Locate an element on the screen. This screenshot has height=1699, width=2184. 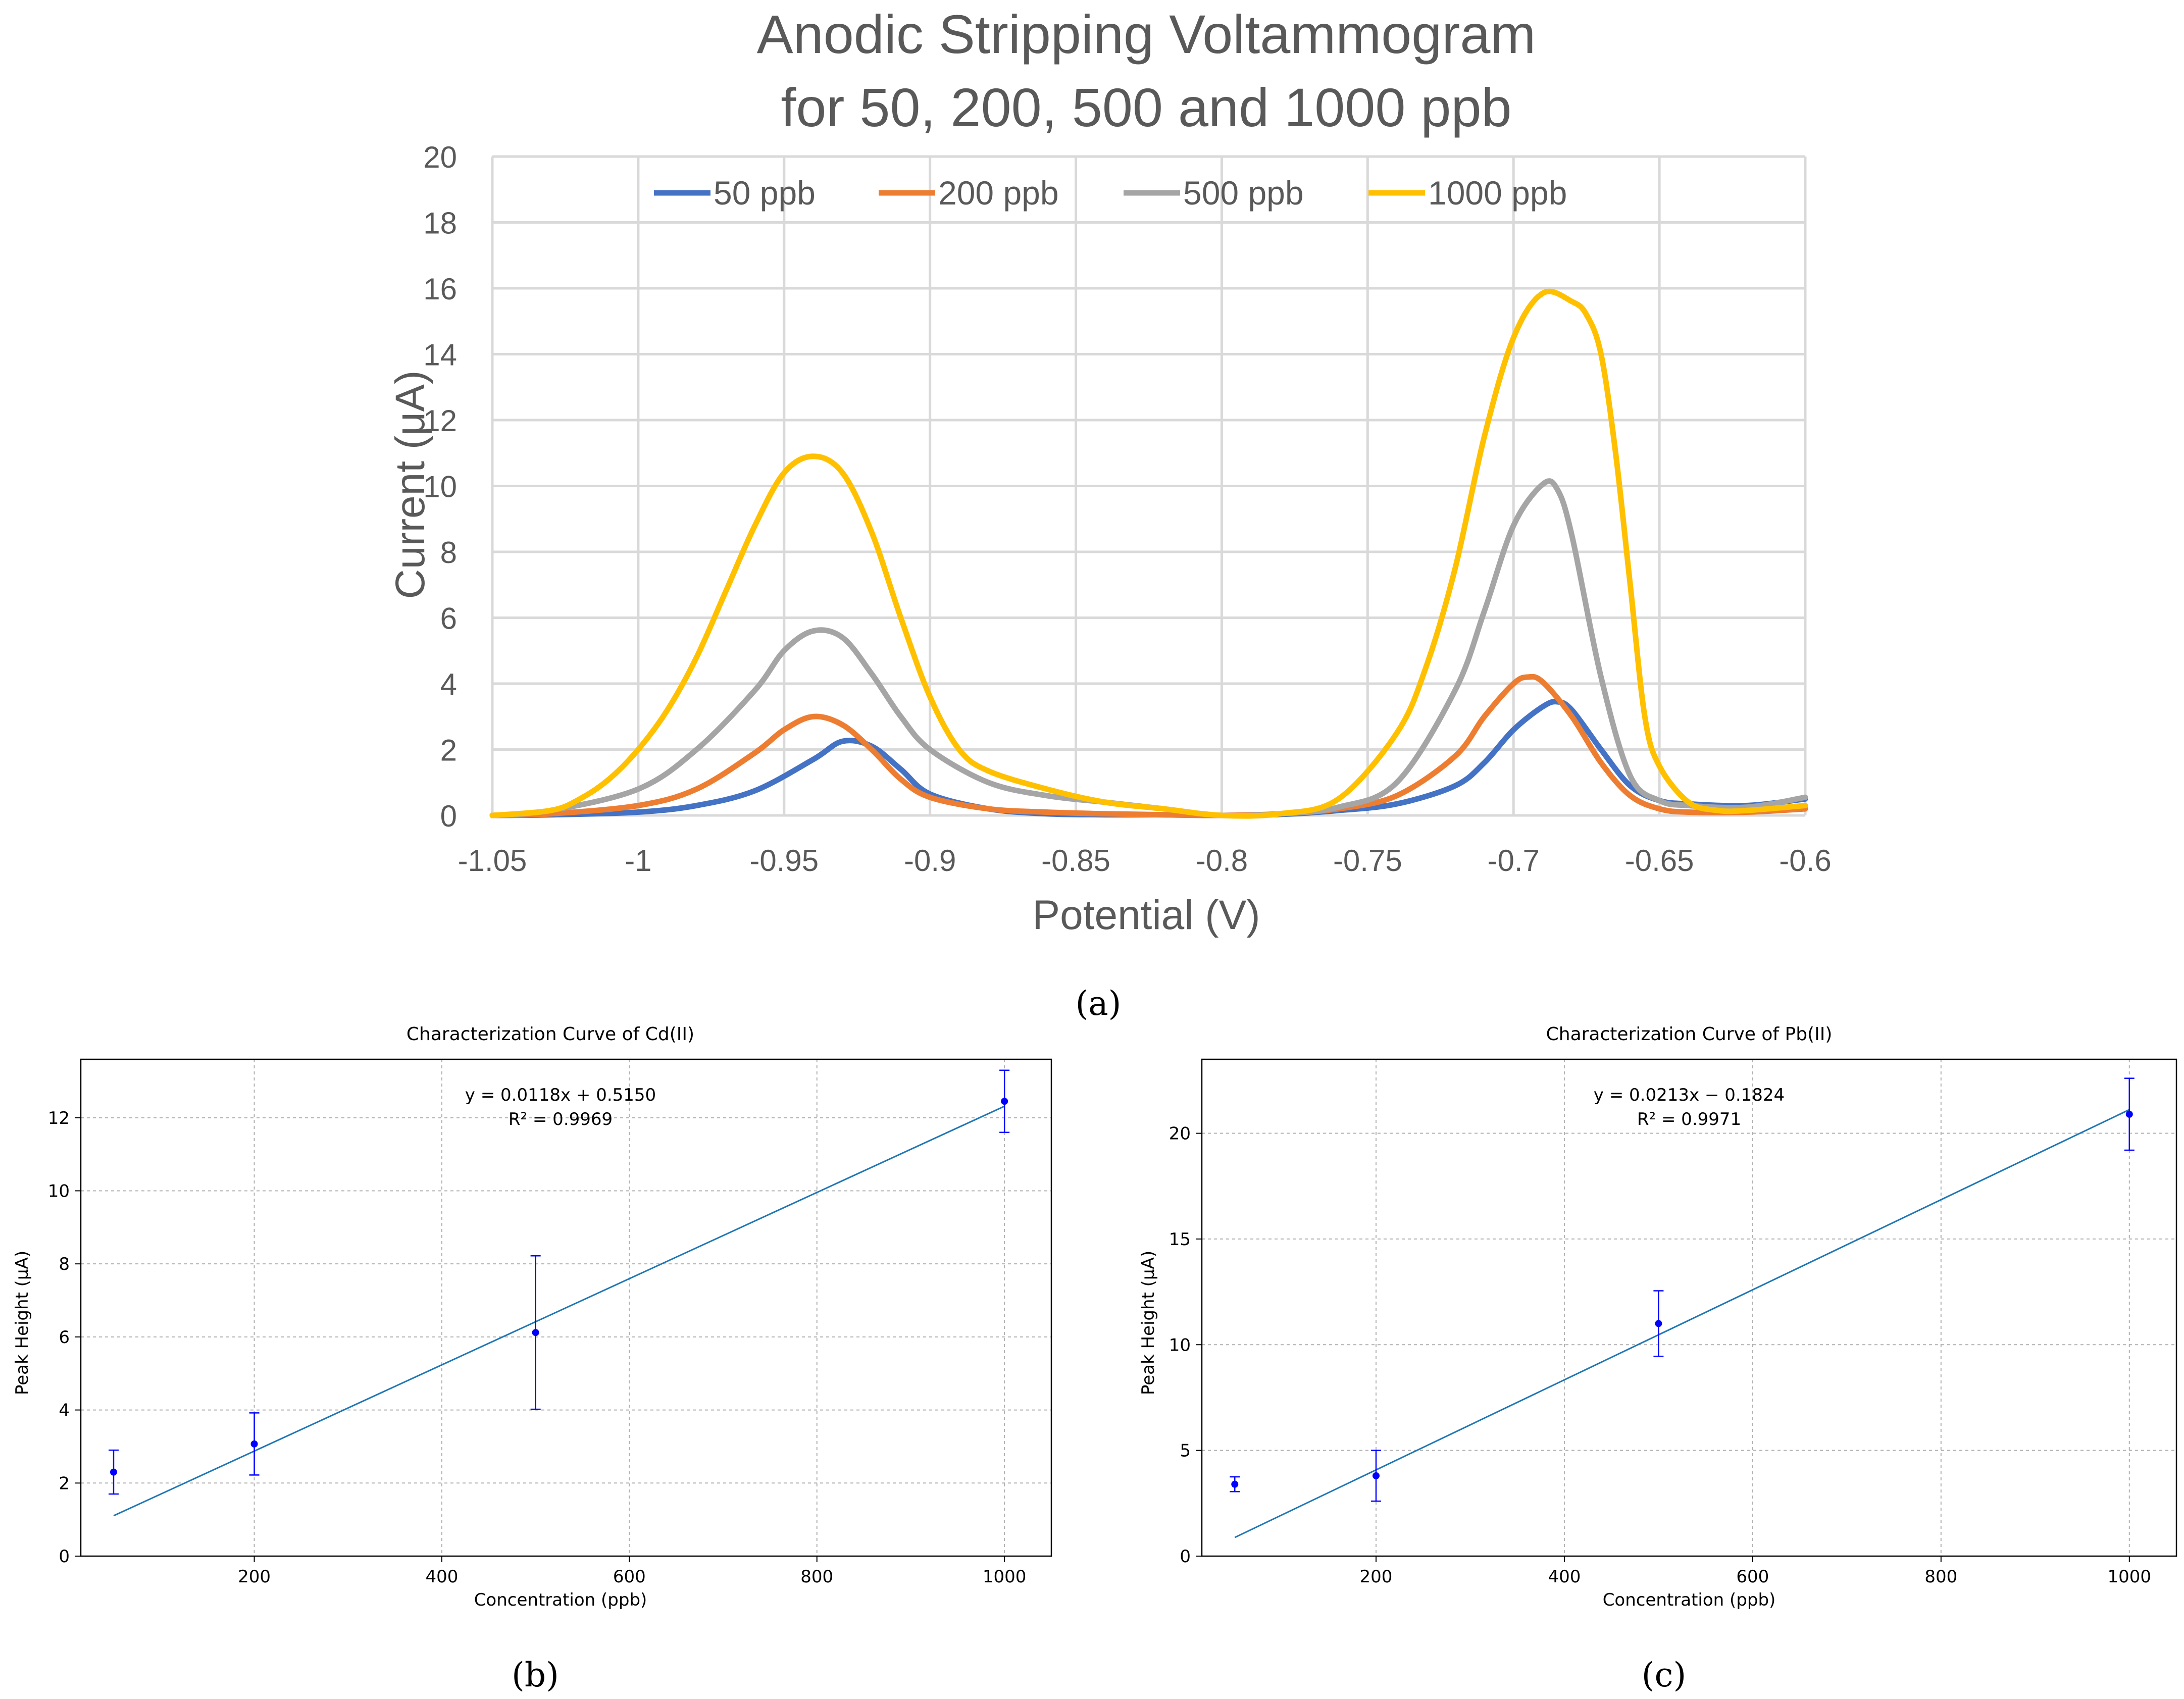
chart-c-axes-frame is located at coordinates (1689, 1307).